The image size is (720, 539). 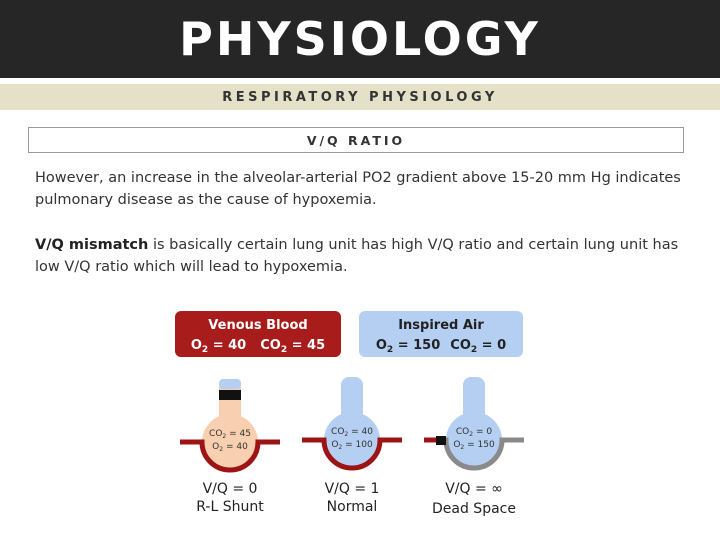 I want to click on shunt-co2: CO2 = 45, so click(x=230, y=434).